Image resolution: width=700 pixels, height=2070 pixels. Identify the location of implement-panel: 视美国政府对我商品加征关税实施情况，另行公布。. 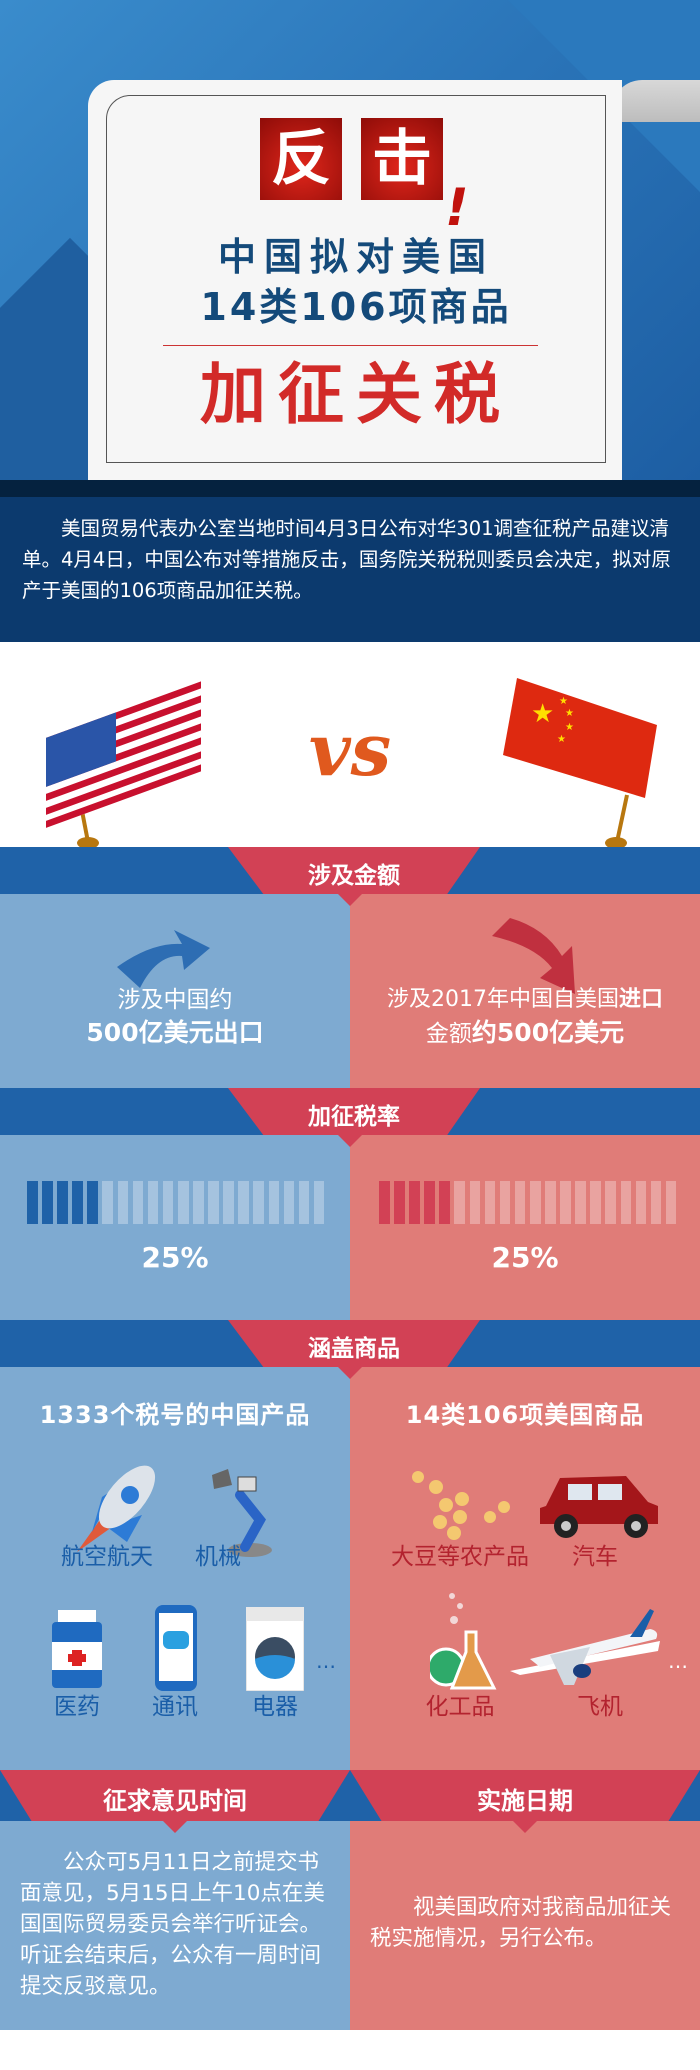
(525, 1925).